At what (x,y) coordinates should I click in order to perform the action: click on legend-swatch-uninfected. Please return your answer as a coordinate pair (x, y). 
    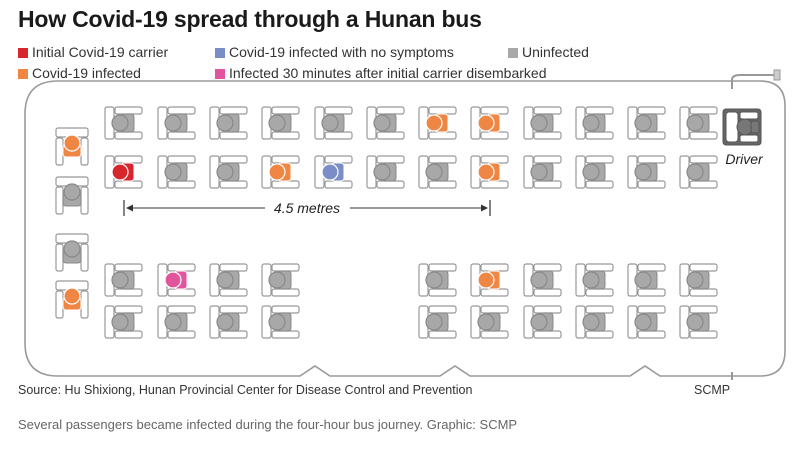
    Looking at the image, I should click on (513, 53).